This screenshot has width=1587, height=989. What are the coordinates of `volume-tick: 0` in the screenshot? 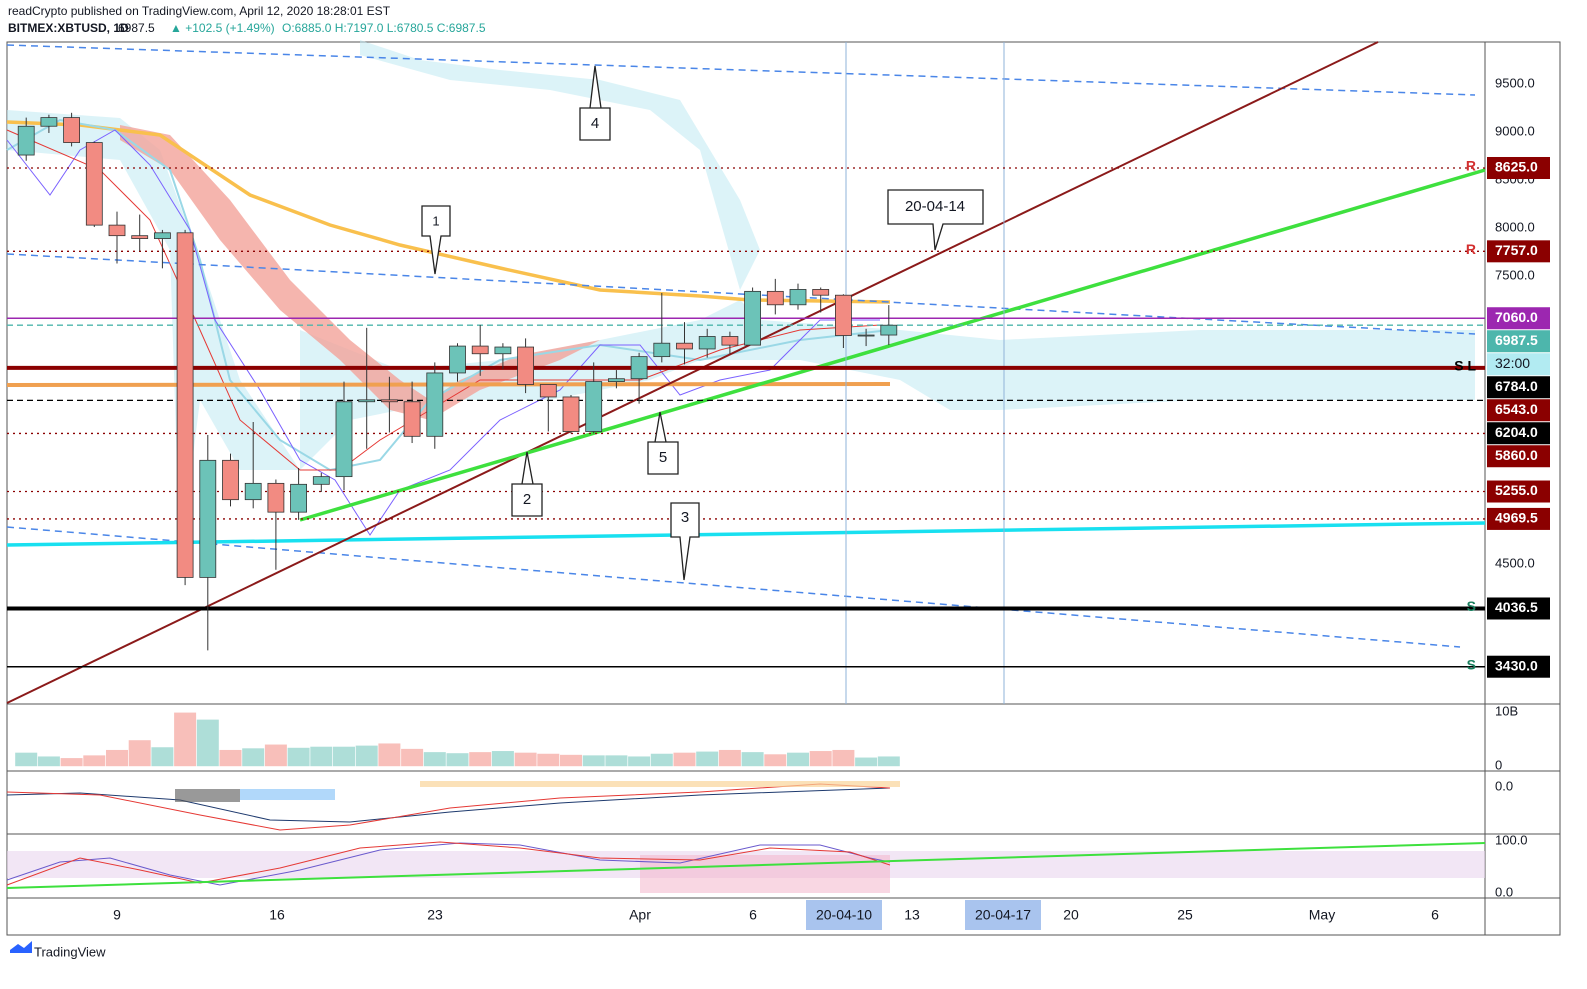 It's located at (1498, 765).